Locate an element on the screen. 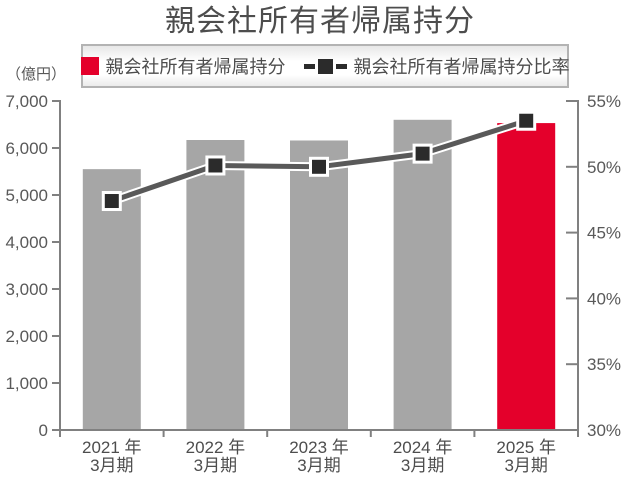 Image resolution: width=640 pixels, height=480 pixels. ratio-marker-2022 is located at coordinates (215, 165).